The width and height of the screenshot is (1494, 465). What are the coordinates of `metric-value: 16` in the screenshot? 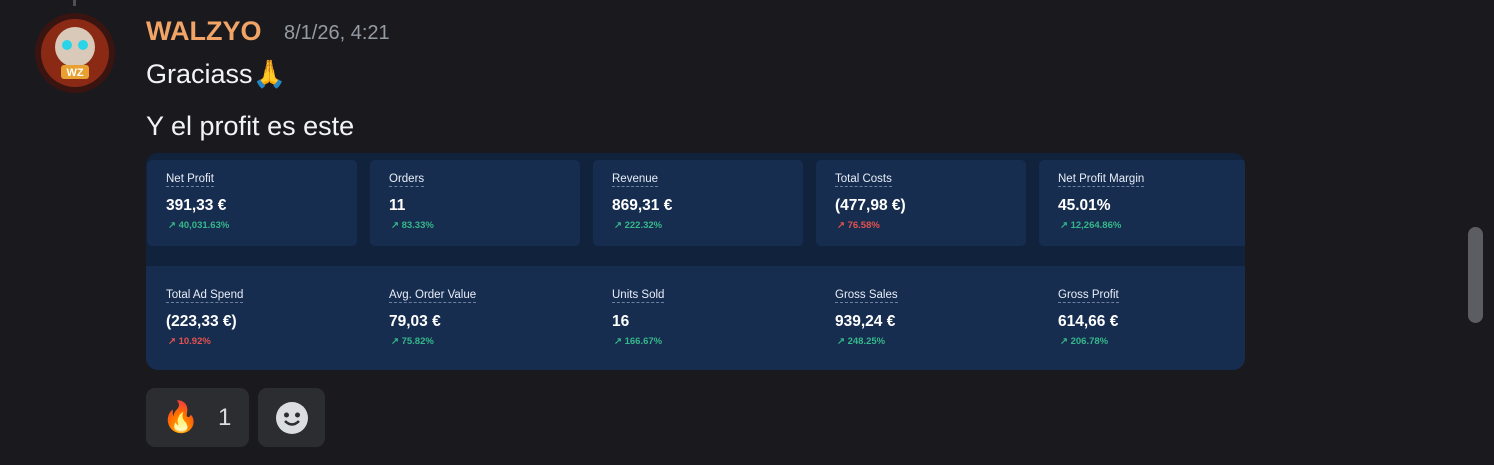 It's located at (621, 321).